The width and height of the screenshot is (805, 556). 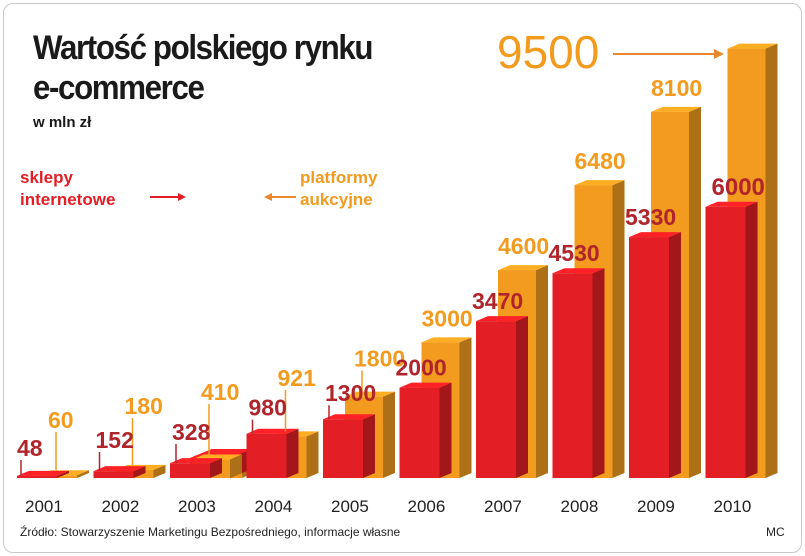 What do you see at coordinates (197, 506) in the screenshot?
I see `x-tick-label: 2003` at bounding box center [197, 506].